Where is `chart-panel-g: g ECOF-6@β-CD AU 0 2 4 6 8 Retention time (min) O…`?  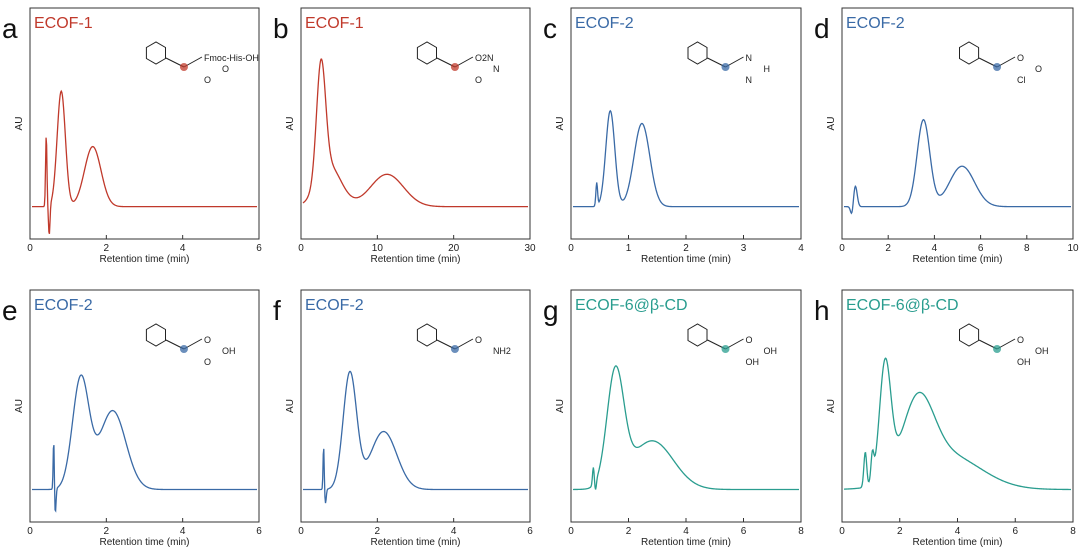
chart-panel-g: g ECOF-6@β-CD AU 0 2 4 6 8 Retention time (min) O… is located at coordinates (673, 418).